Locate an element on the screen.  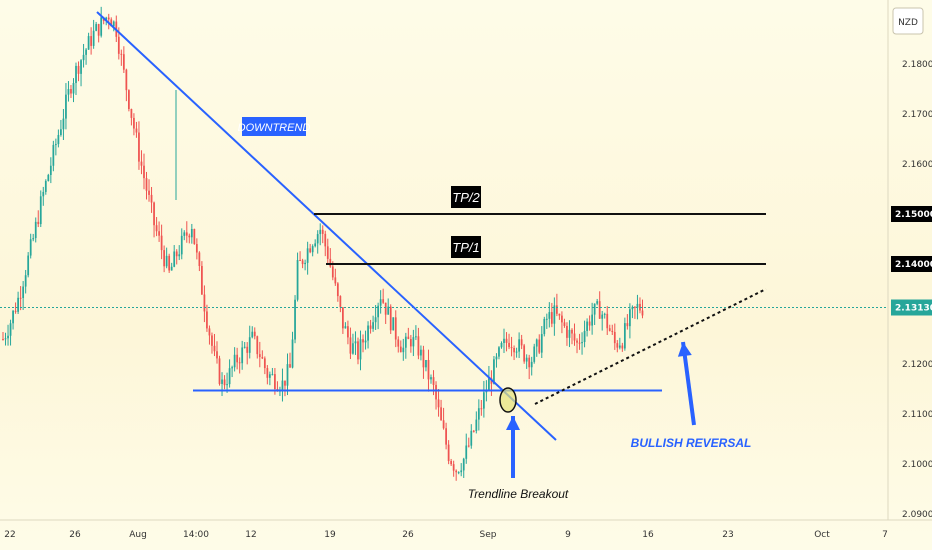
tp-label: TP/2 is located at coordinates (466, 197).